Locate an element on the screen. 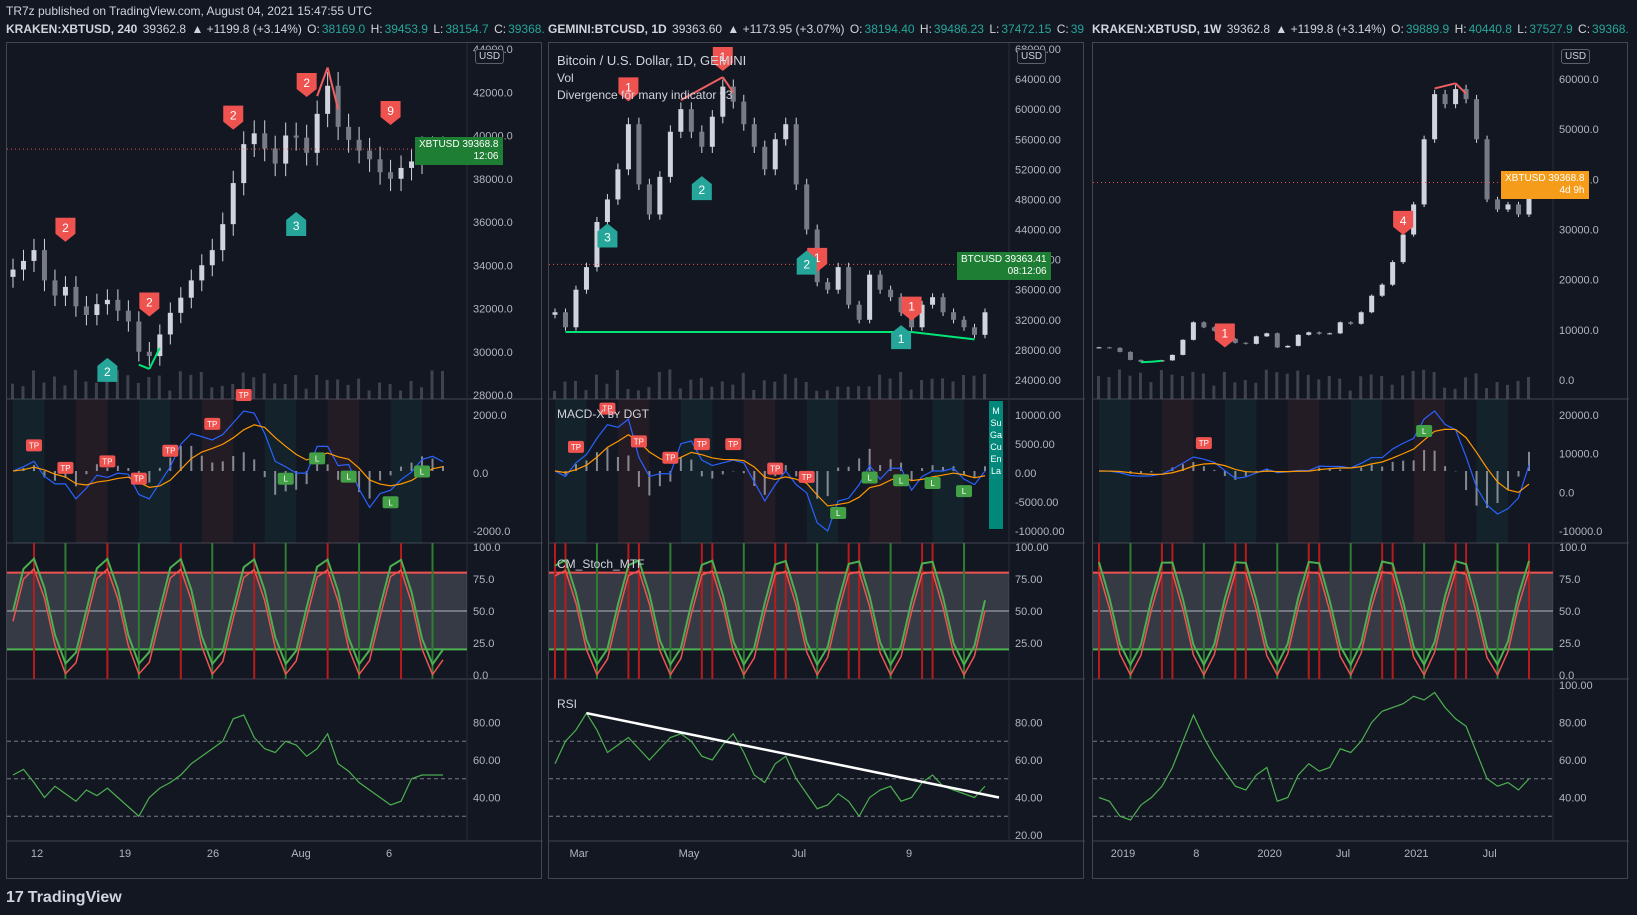  indicator-side-tab: M Su Ga Cu En La is located at coordinates (996, 465).